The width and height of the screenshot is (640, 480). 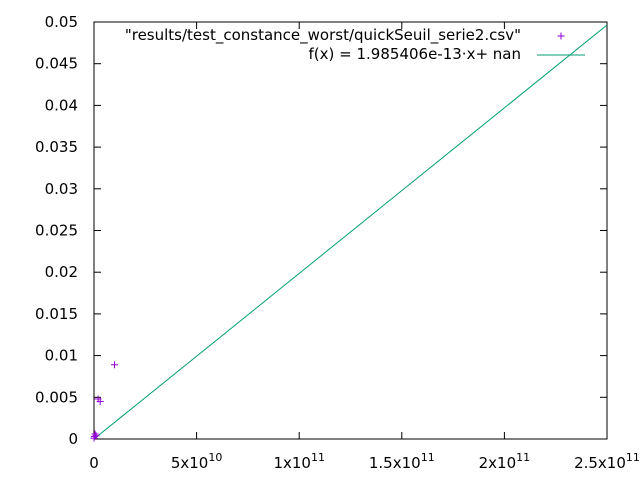 I want to click on y-tick-label: 0.005, so click(x=56, y=397).